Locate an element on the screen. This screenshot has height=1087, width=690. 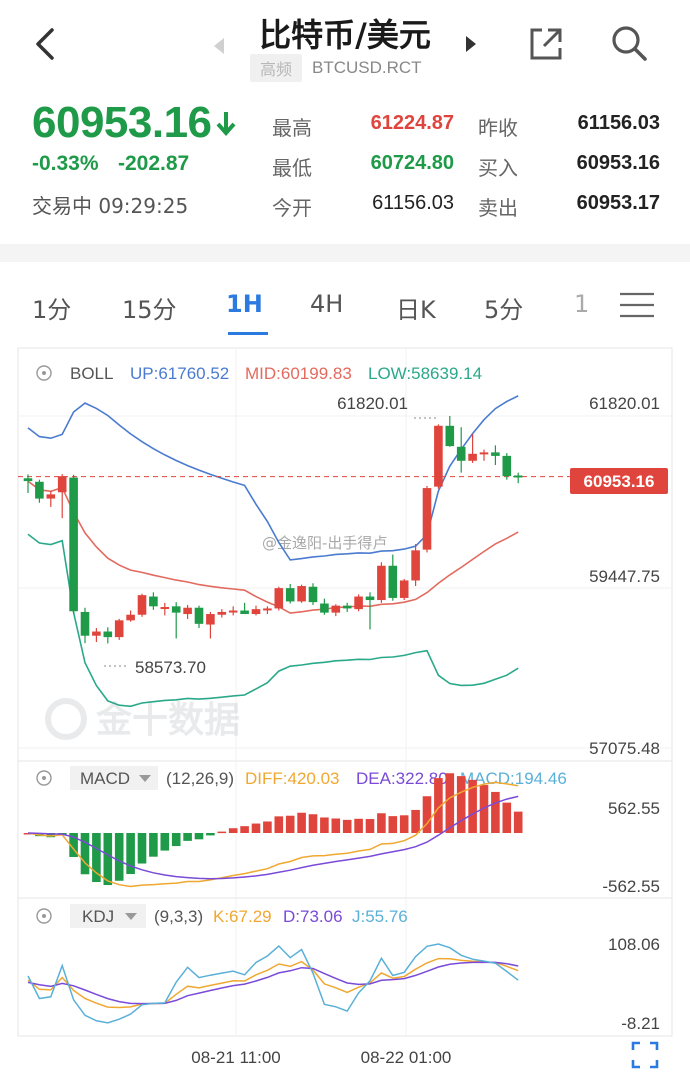
boll-name: BOLL is located at coordinates (91, 373).